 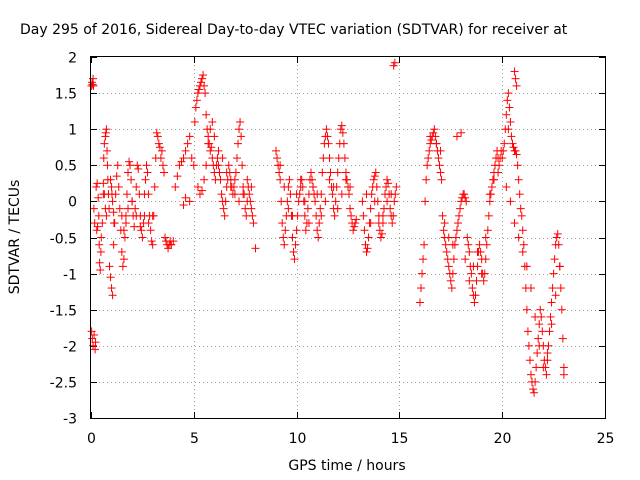 I want to click on y-tick-label: -1, so click(x=70, y=276).